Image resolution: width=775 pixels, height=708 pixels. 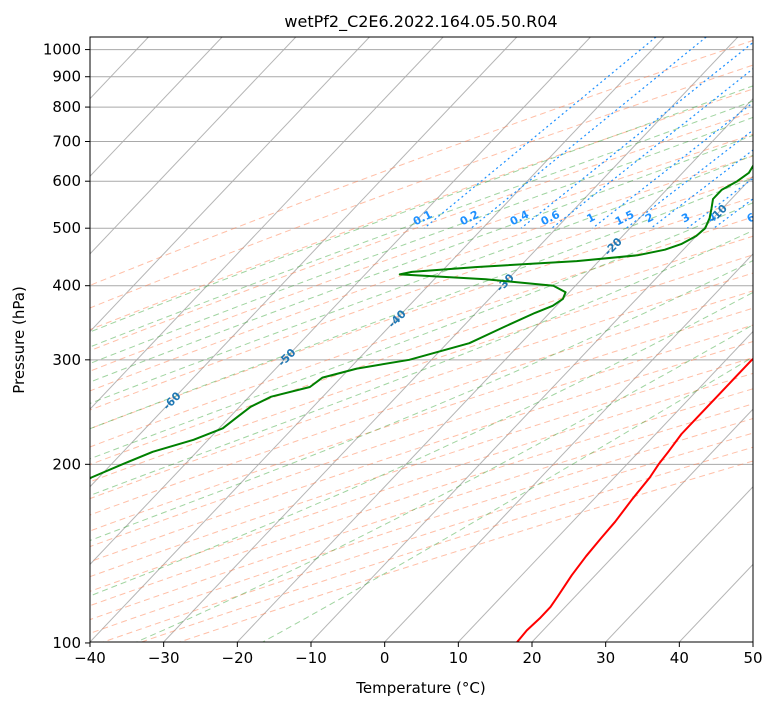 What do you see at coordinates (422, 218) in the screenshot?
I see `mixing-ratio-label: 0.1` at bounding box center [422, 218].